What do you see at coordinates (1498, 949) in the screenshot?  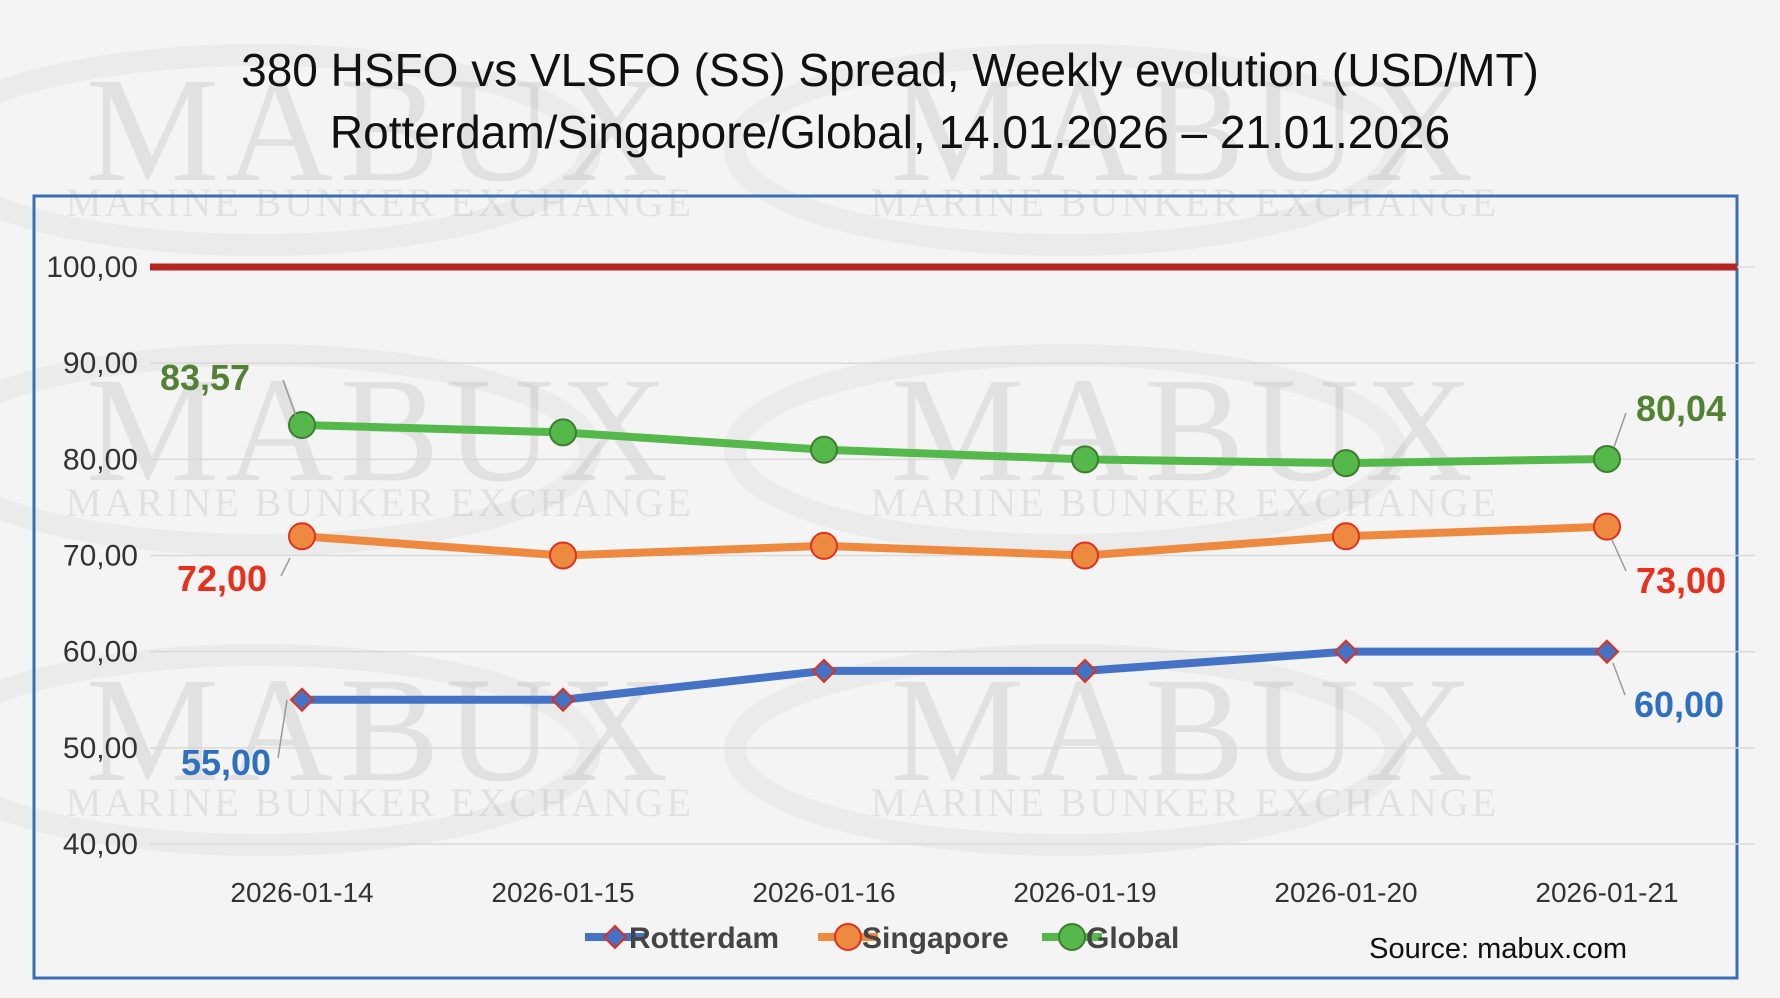 I see `source-note: Source: mabux.com` at bounding box center [1498, 949].